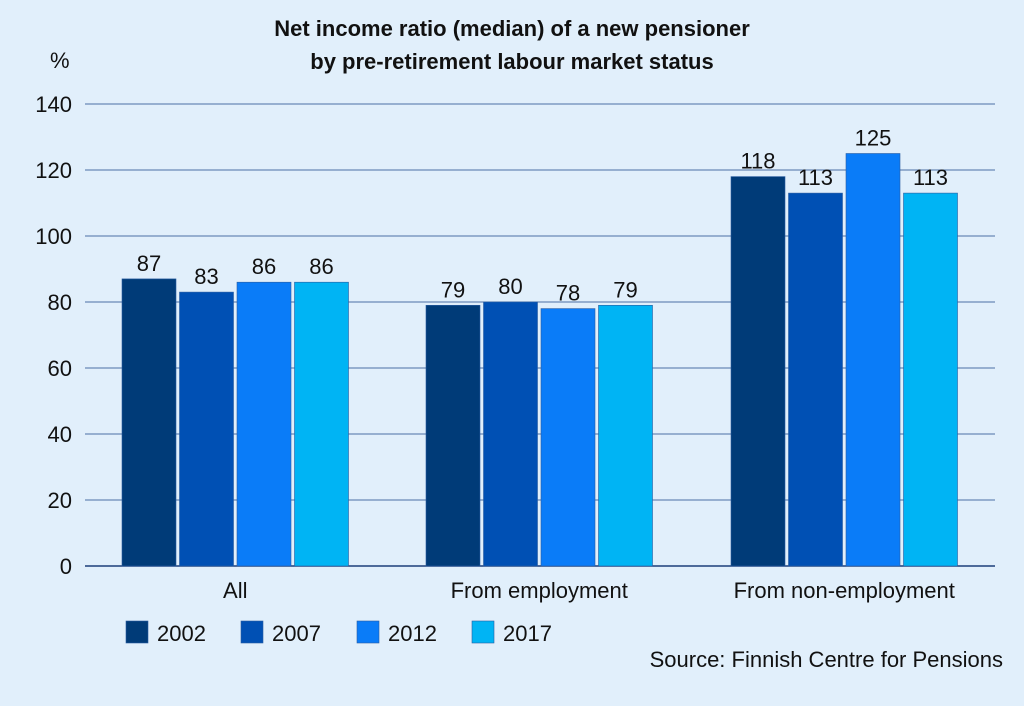  Describe the element at coordinates (235, 590) in the screenshot. I see `x-tick-label: All` at that location.